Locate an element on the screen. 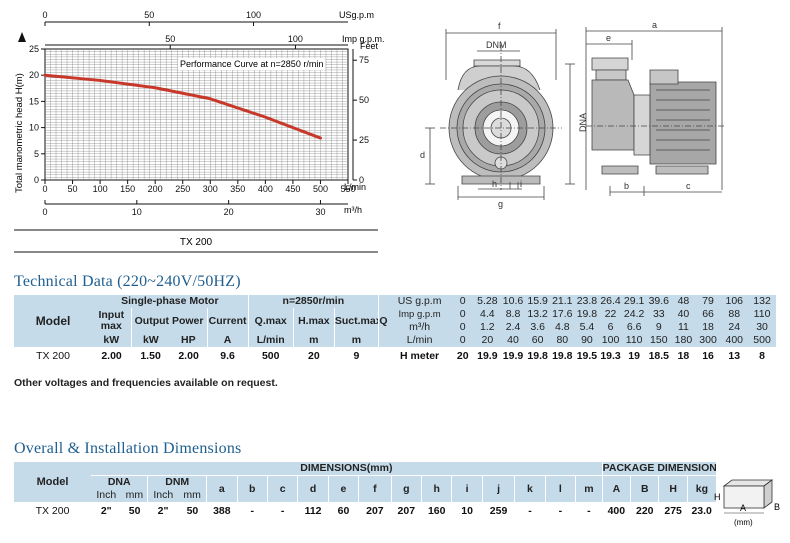 The height and width of the screenshot is (543, 790). dim-letter: c is located at coordinates (282, 488).